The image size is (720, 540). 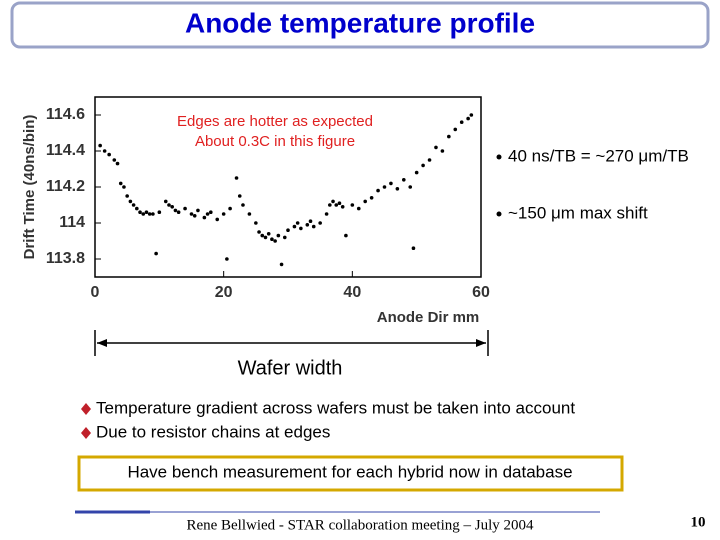 I want to click on side-note: 40 ns/TB = ~270 μm/TB, so click(x=598, y=155).